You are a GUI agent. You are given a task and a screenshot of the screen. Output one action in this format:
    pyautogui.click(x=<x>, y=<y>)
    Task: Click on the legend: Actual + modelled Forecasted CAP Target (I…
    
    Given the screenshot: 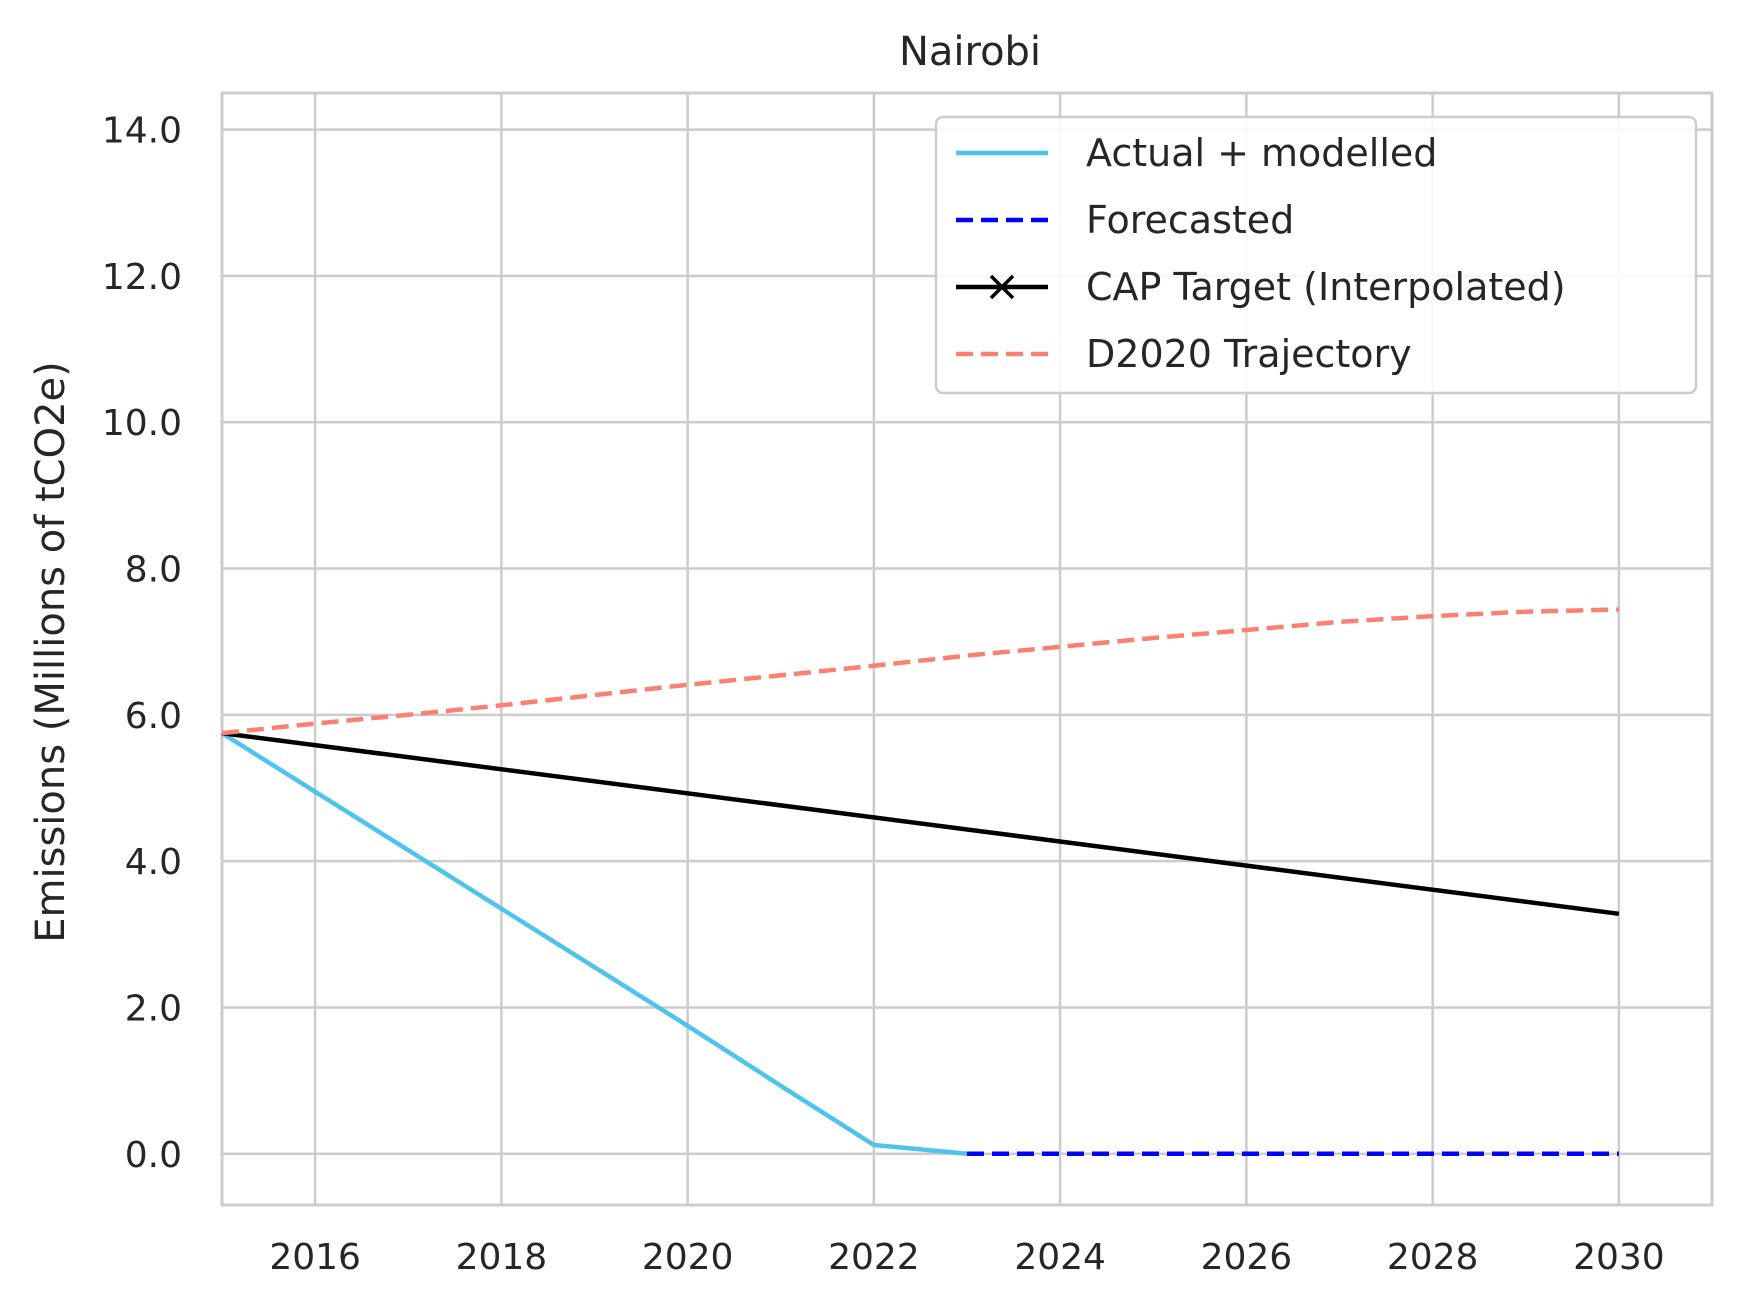 What is the action you would take?
    pyautogui.click(x=1316, y=255)
    